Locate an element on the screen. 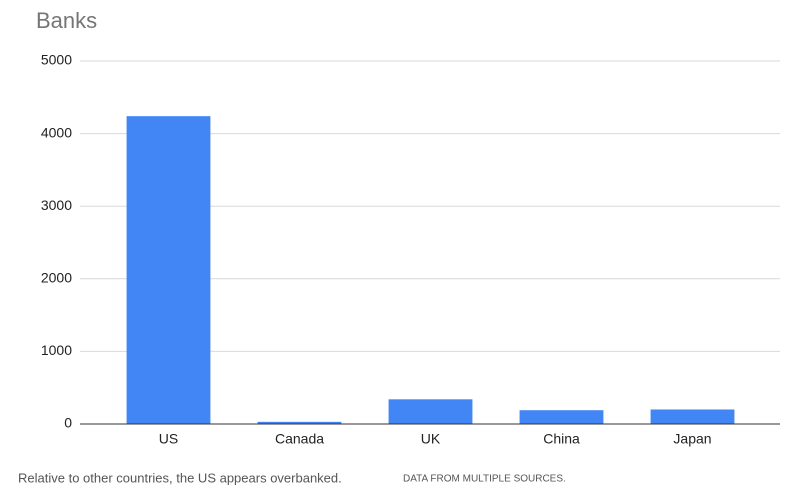 The image size is (800, 504). y-tick-label: 3000 is located at coordinates (56, 205).